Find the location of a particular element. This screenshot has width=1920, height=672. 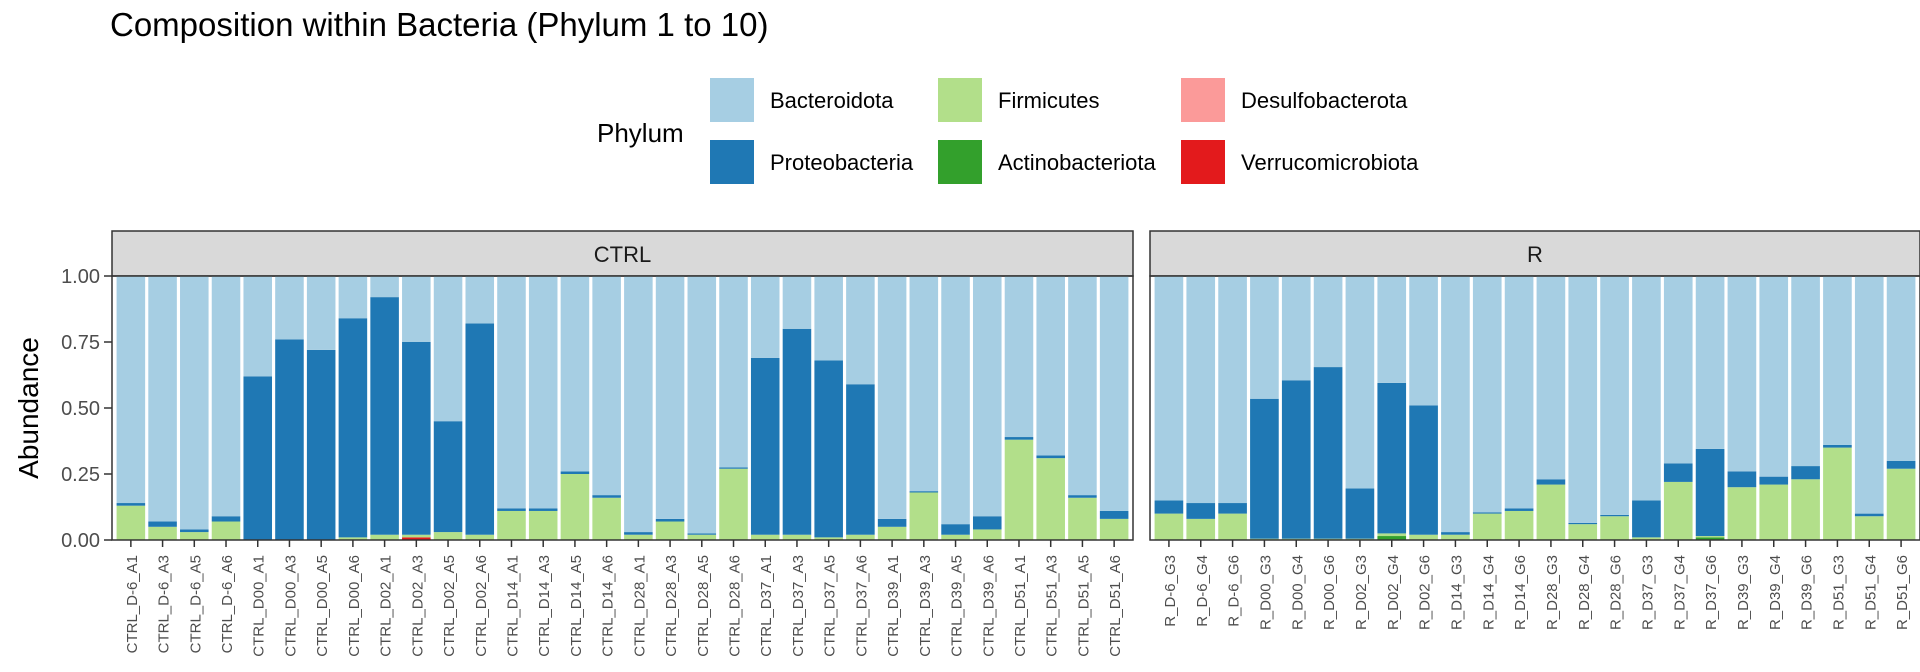

bar-segment-verrucomicrobiota is located at coordinates (416, 538).